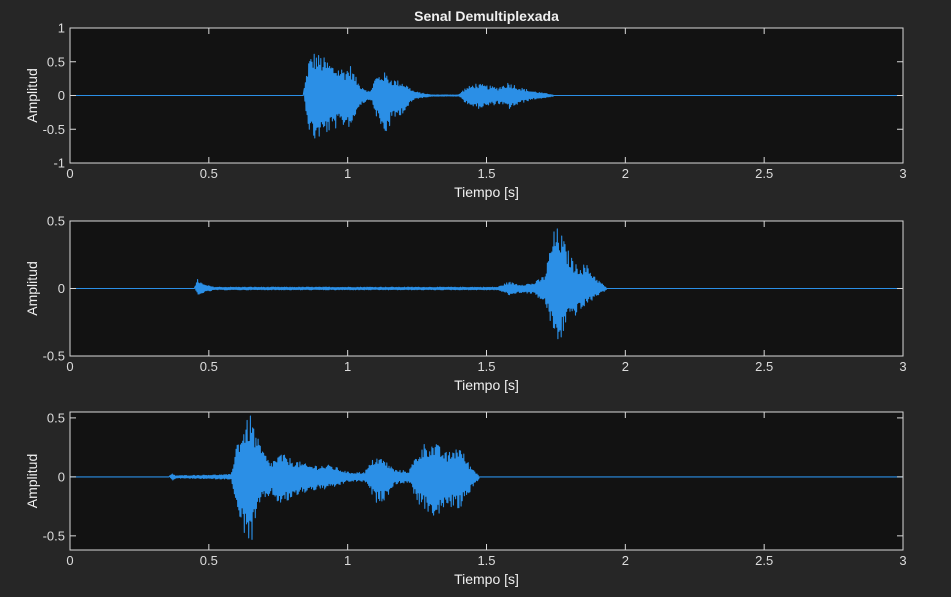 The image size is (951, 597). I want to click on chart-title: Senal Demultiplexada, so click(486, 16).